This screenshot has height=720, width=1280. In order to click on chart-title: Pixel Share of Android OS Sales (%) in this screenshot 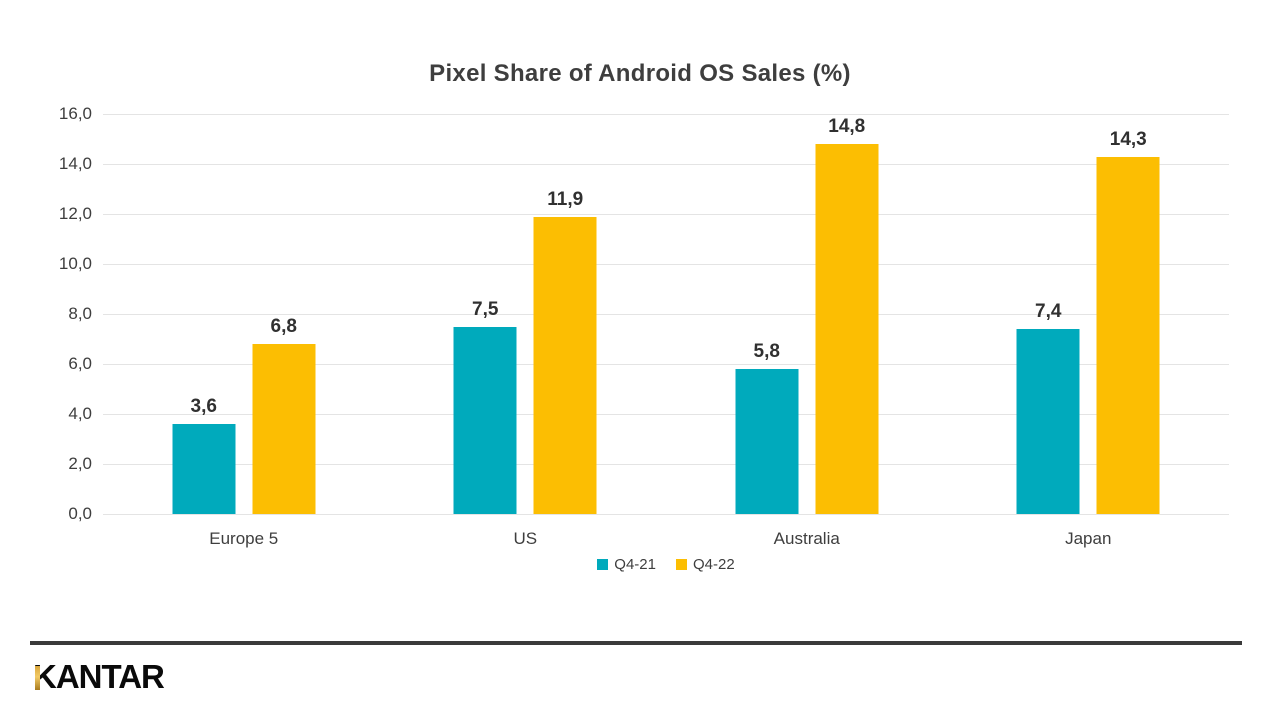, I will do `click(640, 73)`.